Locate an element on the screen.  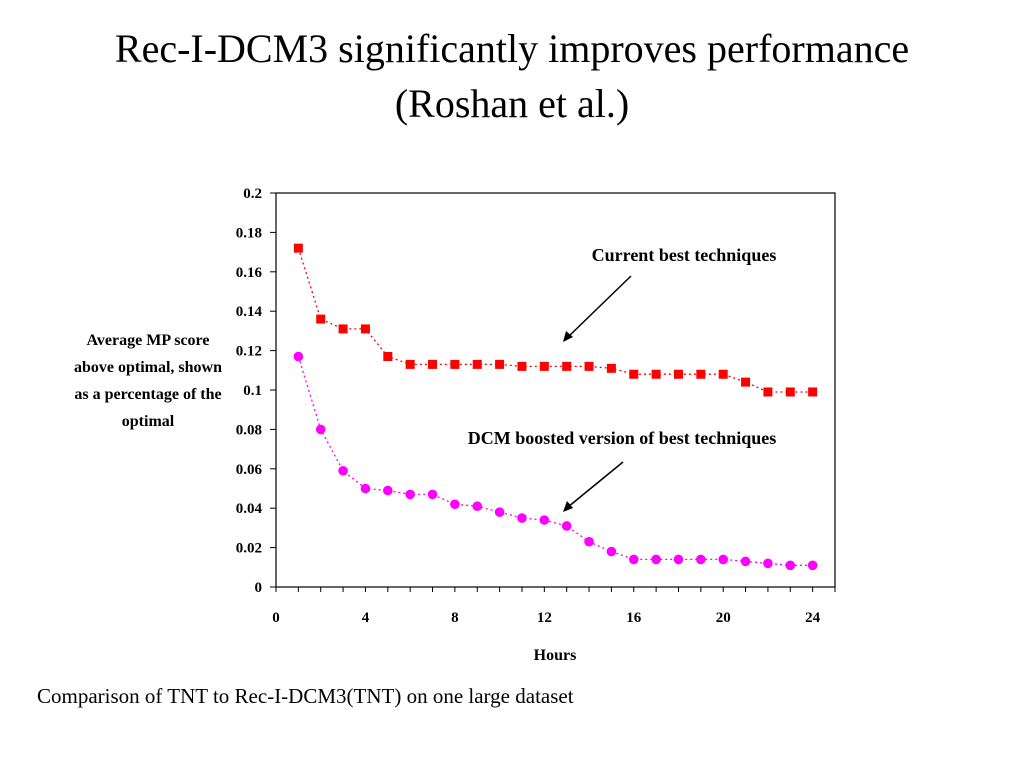
y-tick-label: 0.2 is located at coordinates (252, 194).